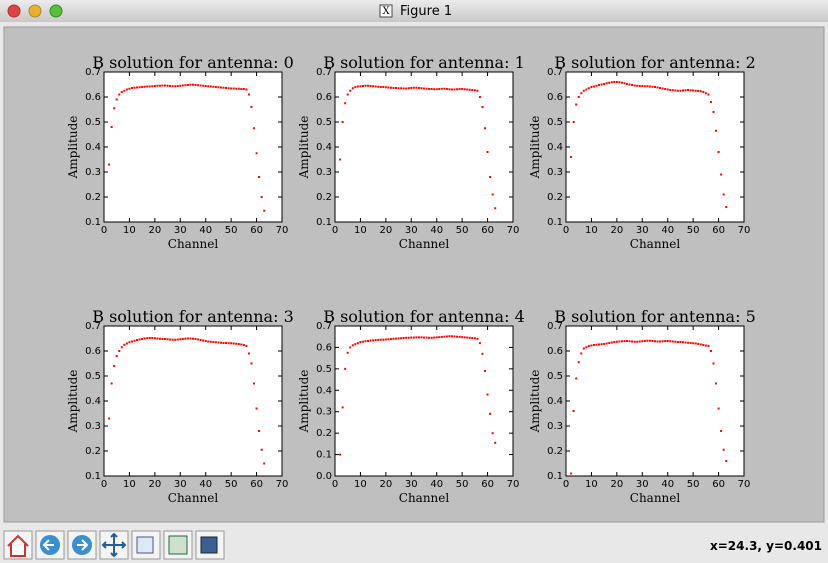 The image size is (828, 563). What do you see at coordinates (178, 545) in the screenshot?
I see `subplots-icon` at bounding box center [178, 545].